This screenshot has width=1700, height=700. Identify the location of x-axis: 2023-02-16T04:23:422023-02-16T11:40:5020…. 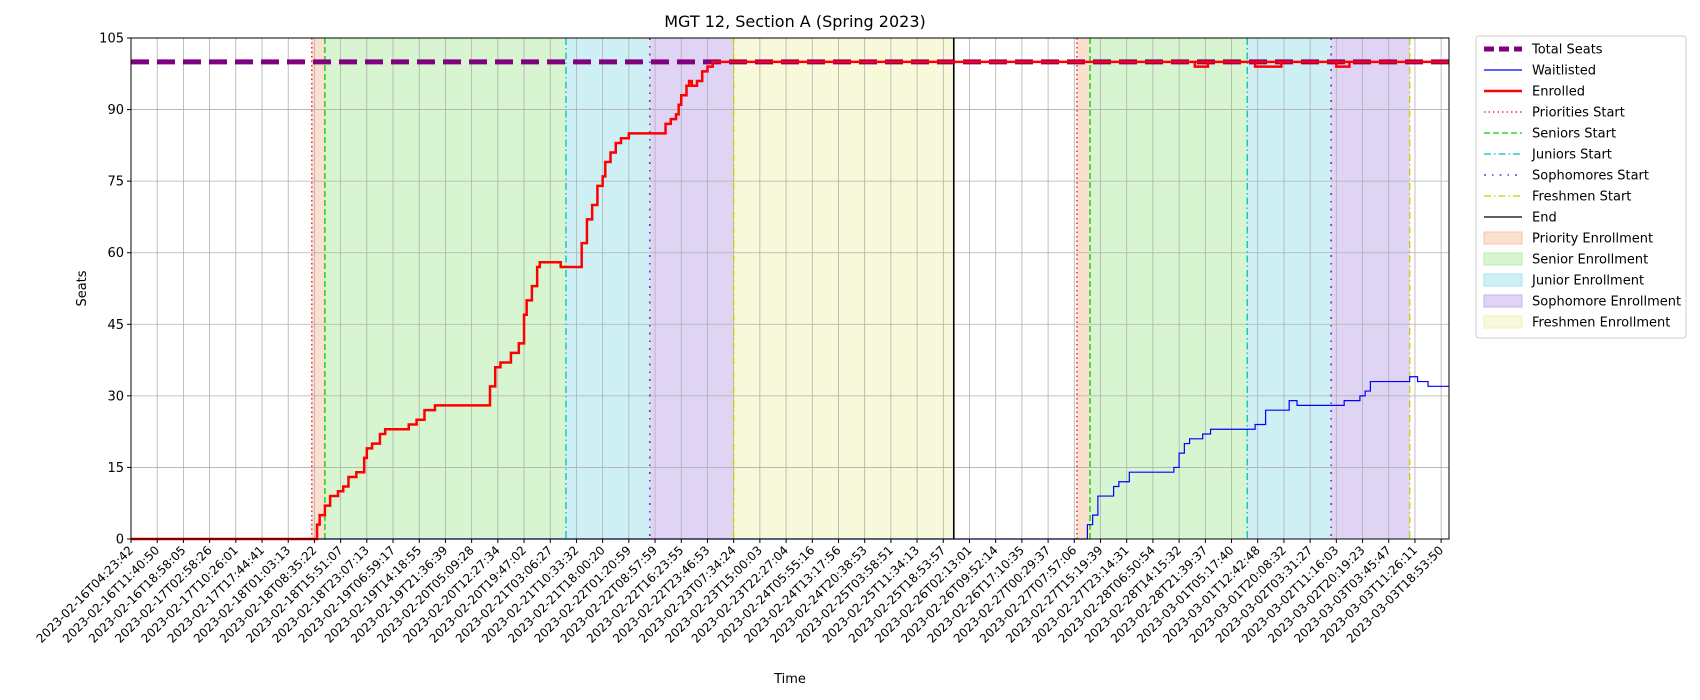
(740, 592).